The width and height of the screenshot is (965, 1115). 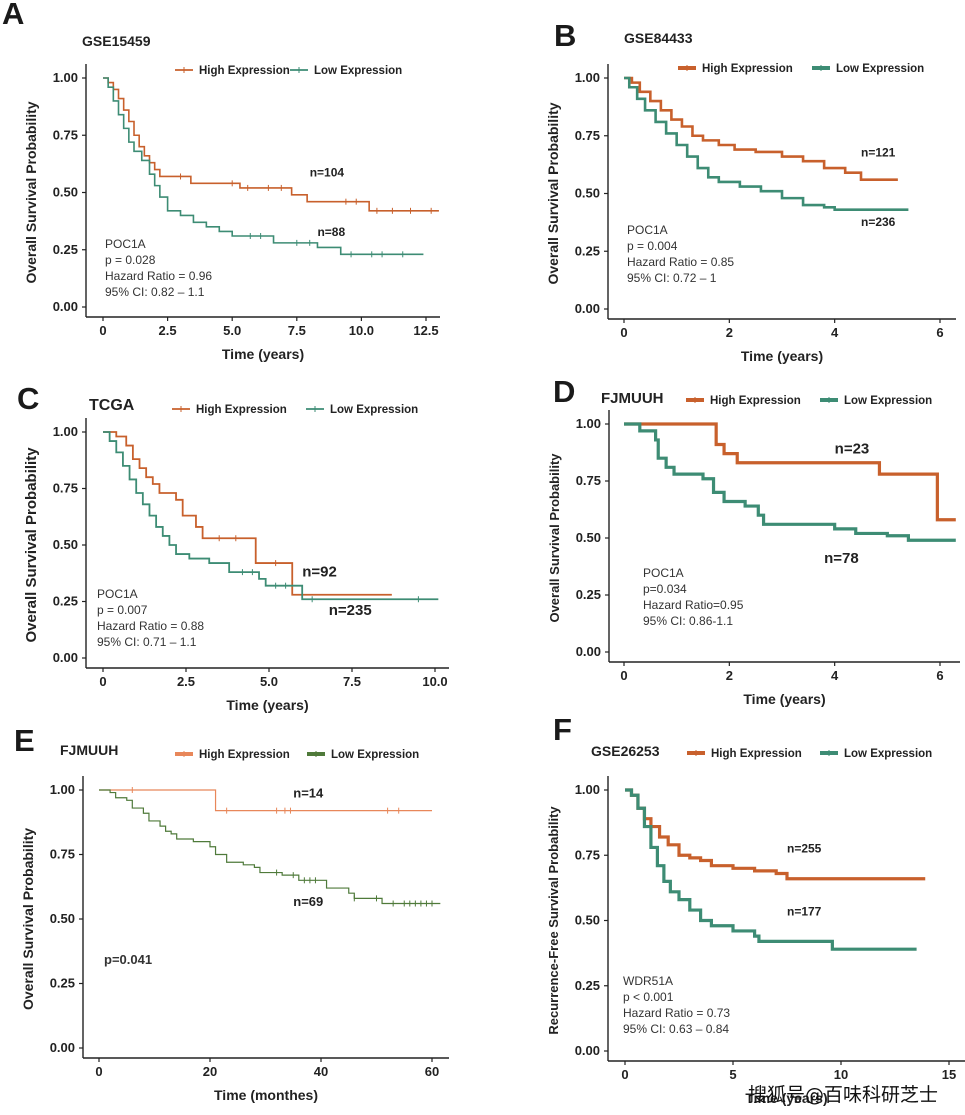 I want to click on x-axis-label: Time (monthes), so click(x=266, y=1095).